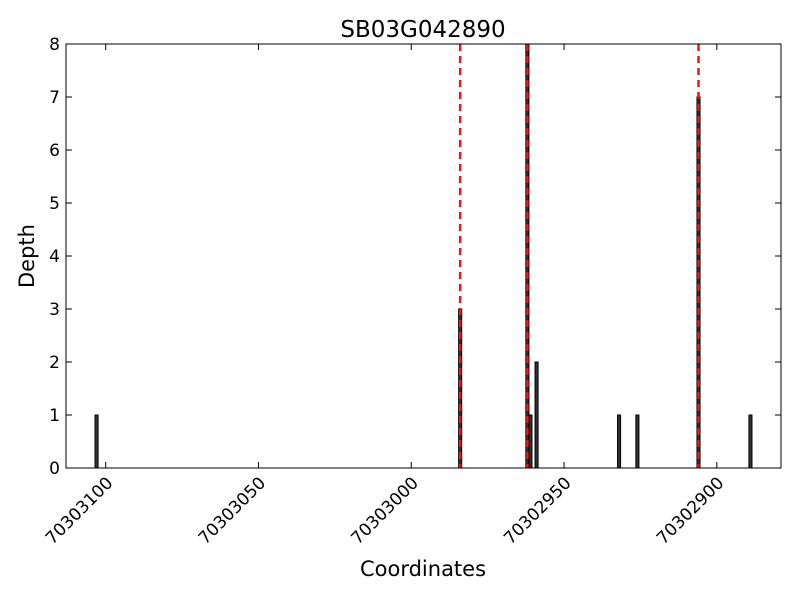 The height and width of the screenshot is (600, 800). What do you see at coordinates (54, 151) in the screenshot?
I see `y-tick-label: 6` at bounding box center [54, 151].